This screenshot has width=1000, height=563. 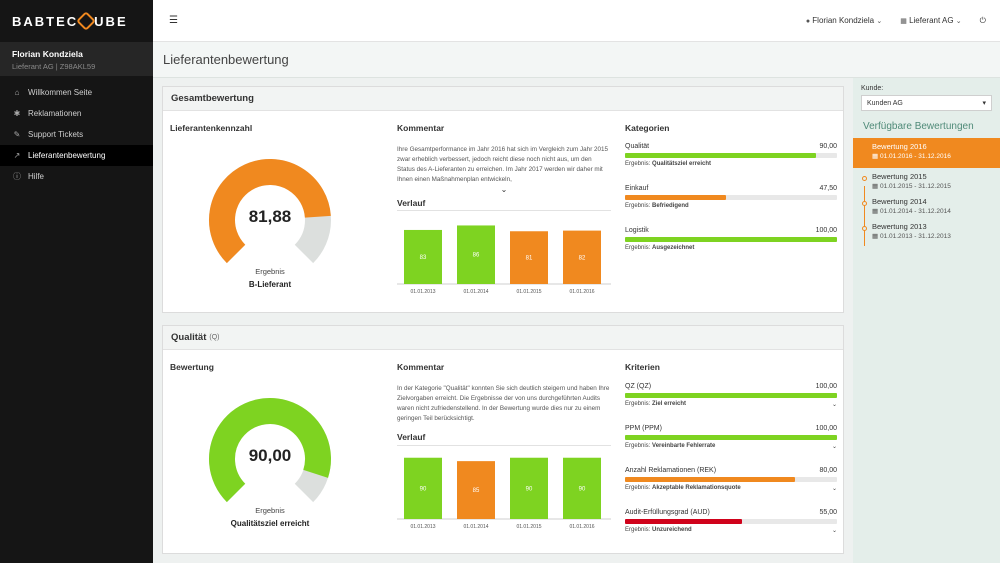 I want to click on criteria-result: Ziel erreicht, so click(x=669, y=404).